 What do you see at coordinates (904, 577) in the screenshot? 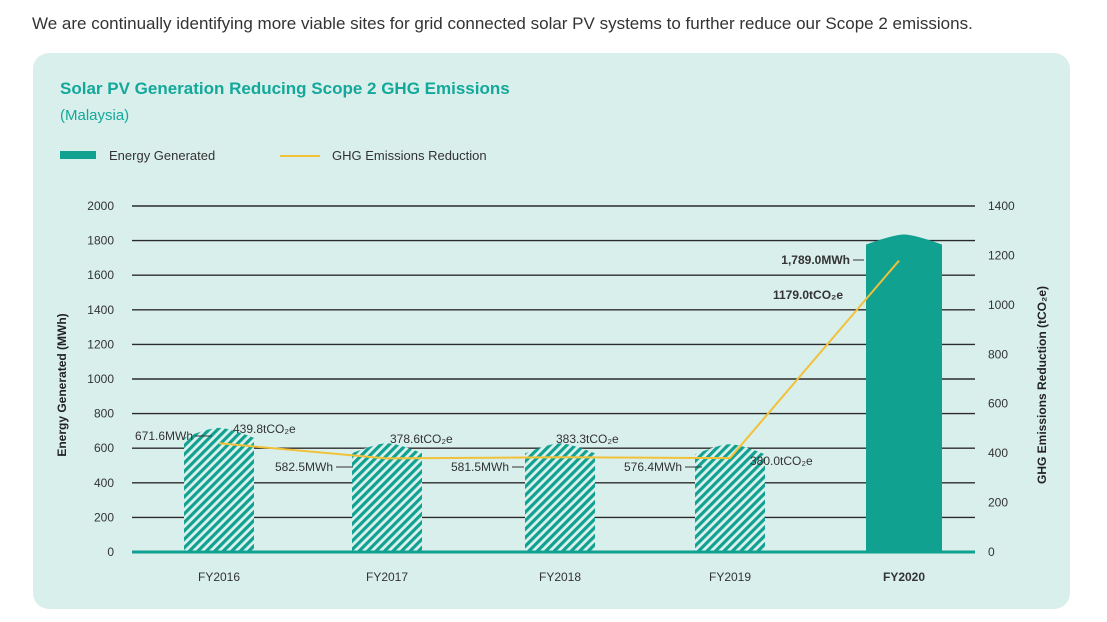
I see `x-tick-label: FY2020` at bounding box center [904, 577].